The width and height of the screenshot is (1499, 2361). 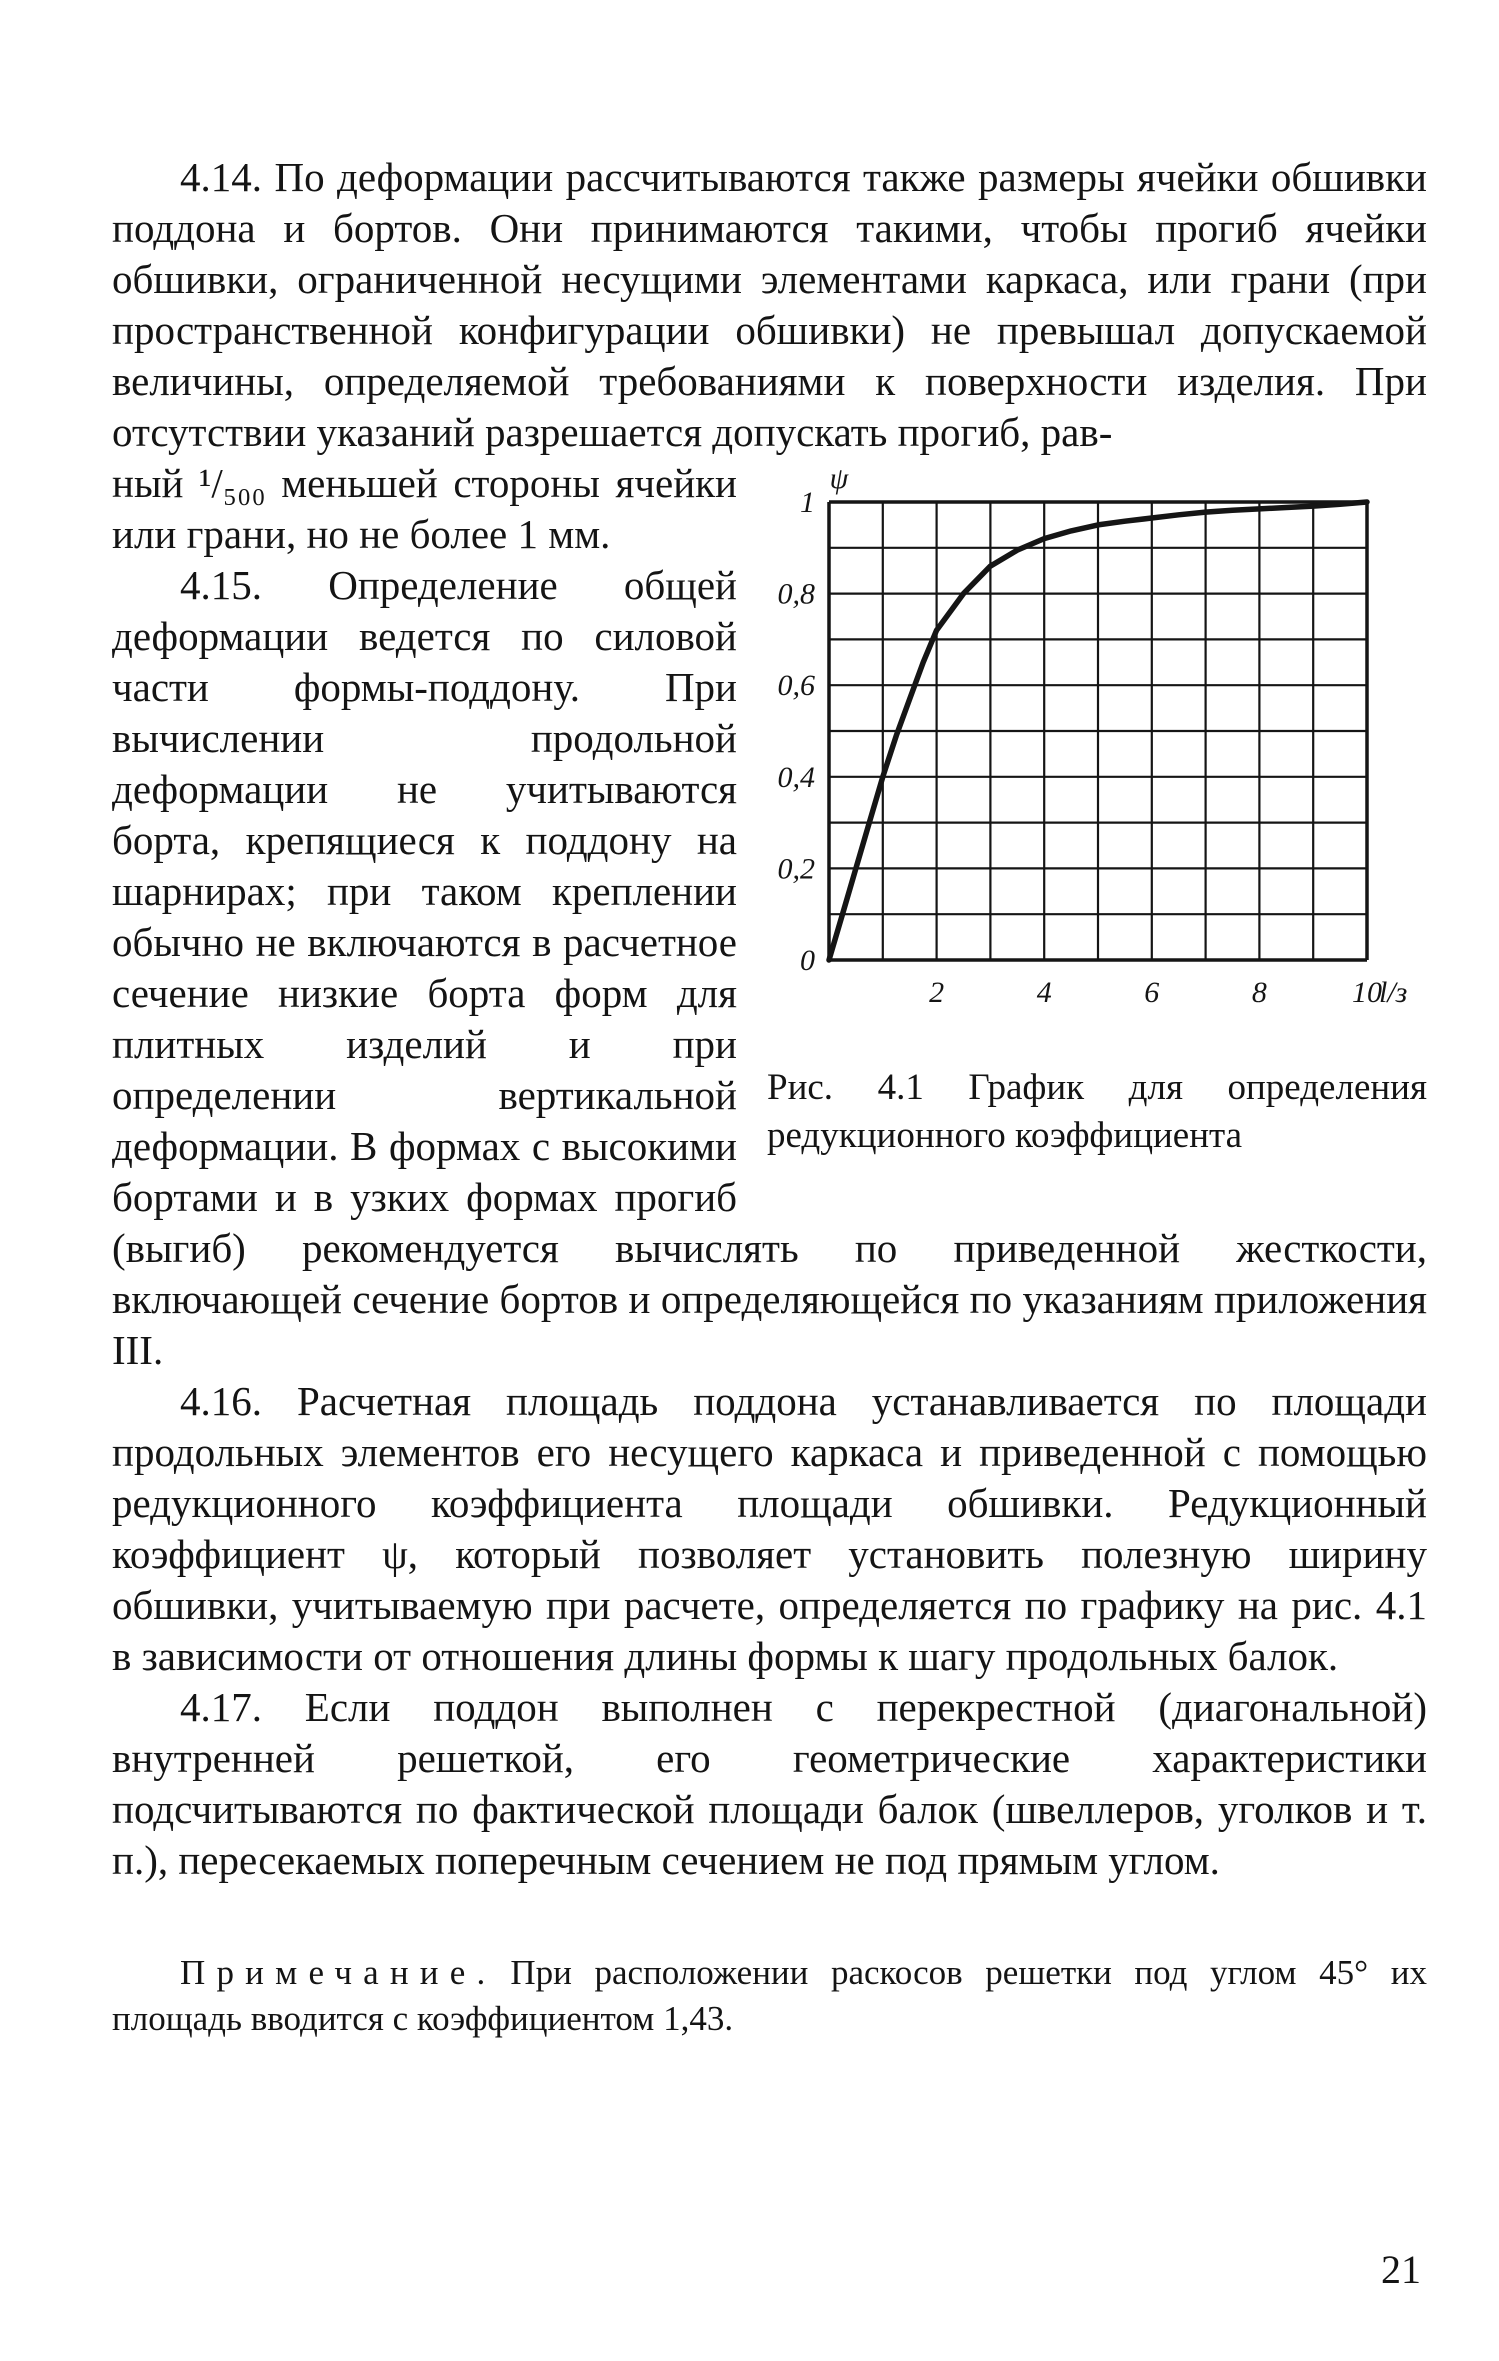 What do you see at coordinates (1367, 992) in the screenshot?
I see `svg-text: 10` at bounding box center [1367, 992].